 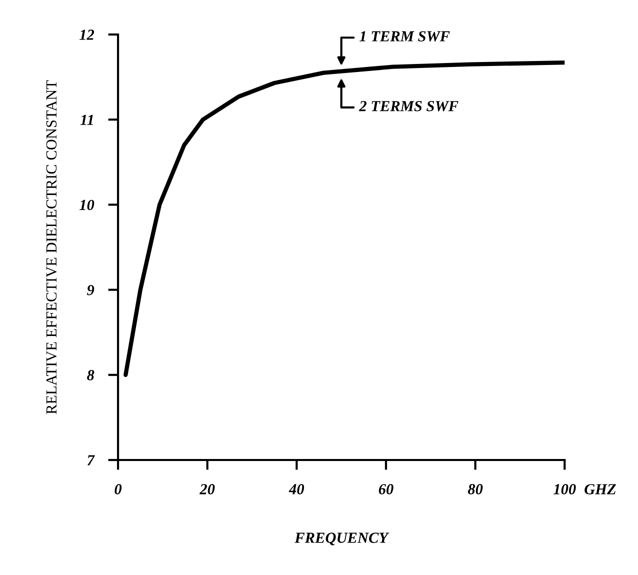 What do you see at coordinates (342, 539) in the screenshot?
I see `x-axis-title: FREQUENCY` at bounding box center [342, 539].